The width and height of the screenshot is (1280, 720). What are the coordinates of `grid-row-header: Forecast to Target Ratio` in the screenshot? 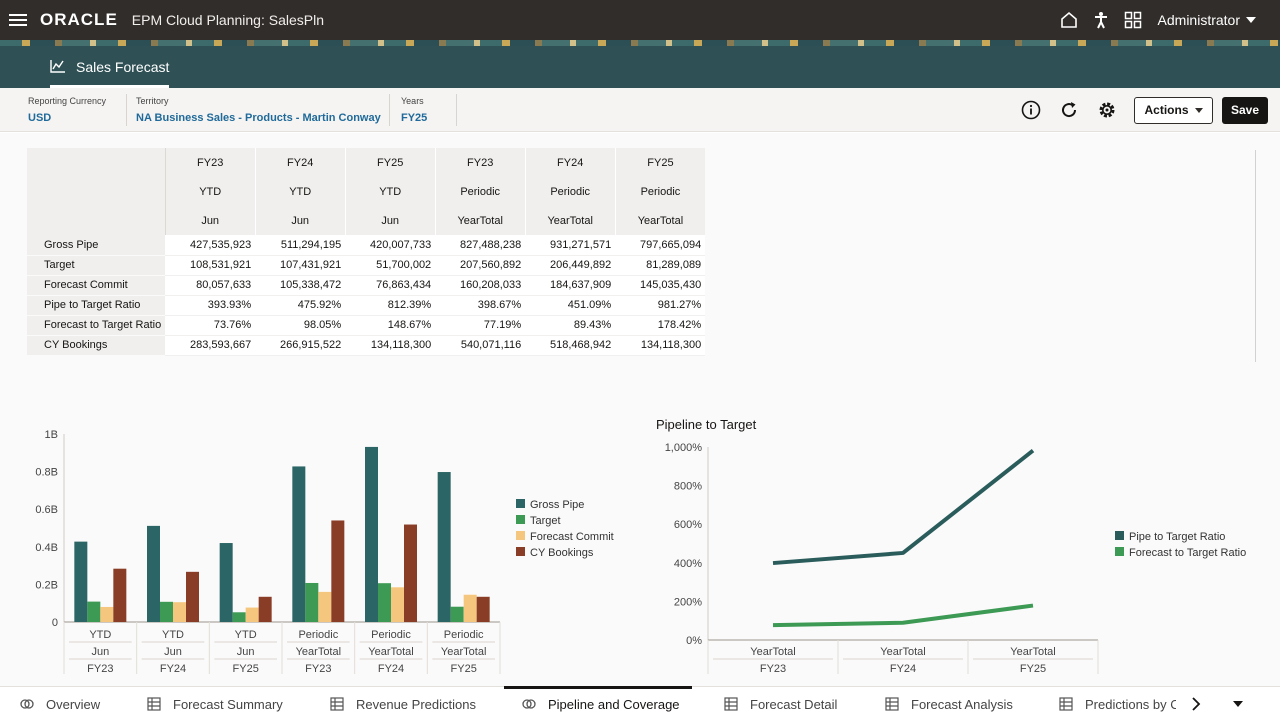 It's located at (96, 325).